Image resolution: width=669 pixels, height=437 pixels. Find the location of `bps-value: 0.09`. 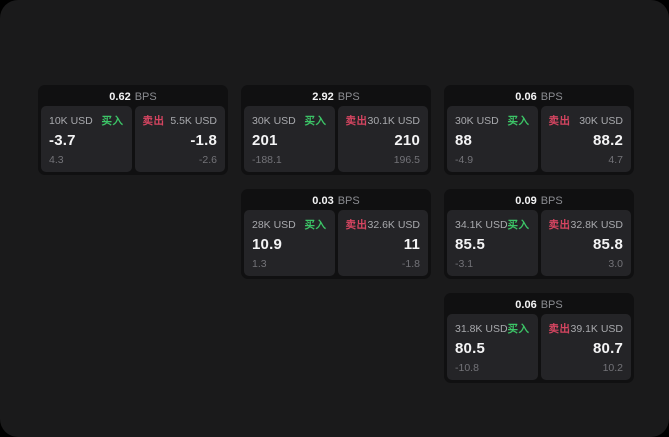

bps-value: 0.09 is located at coordinates (526, 201).